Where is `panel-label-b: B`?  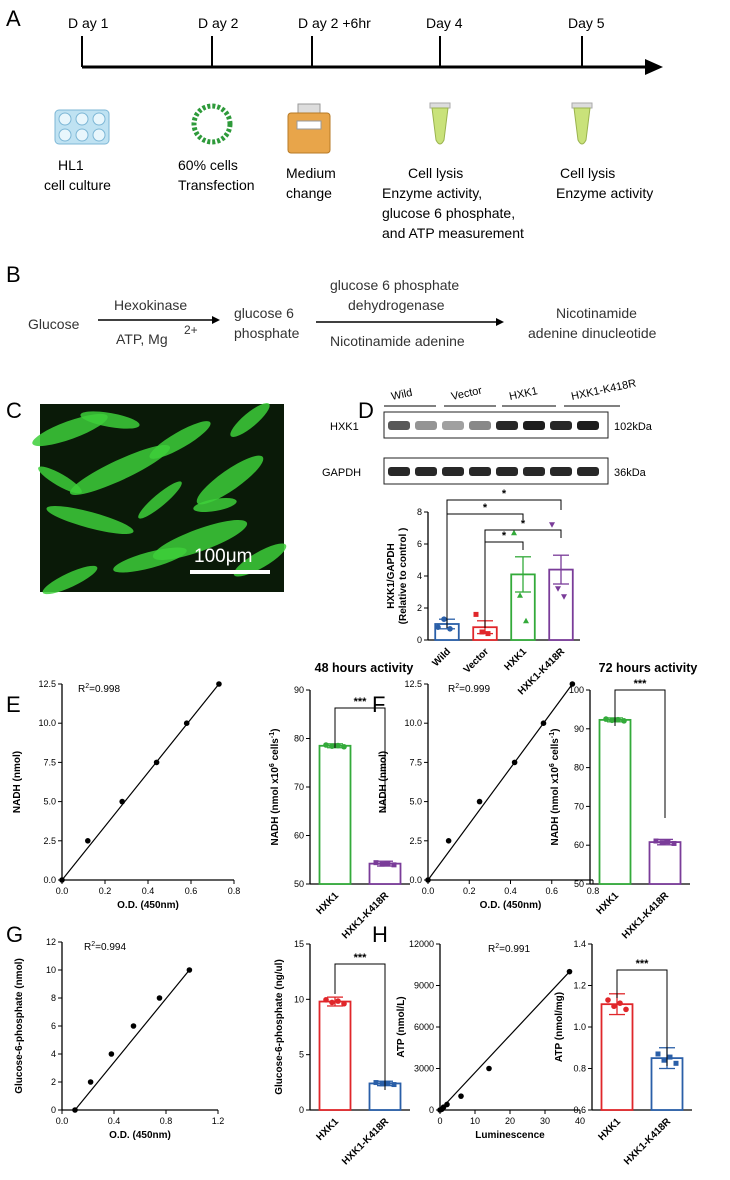 panel-label-b: B is located at coordinates (13, 274).